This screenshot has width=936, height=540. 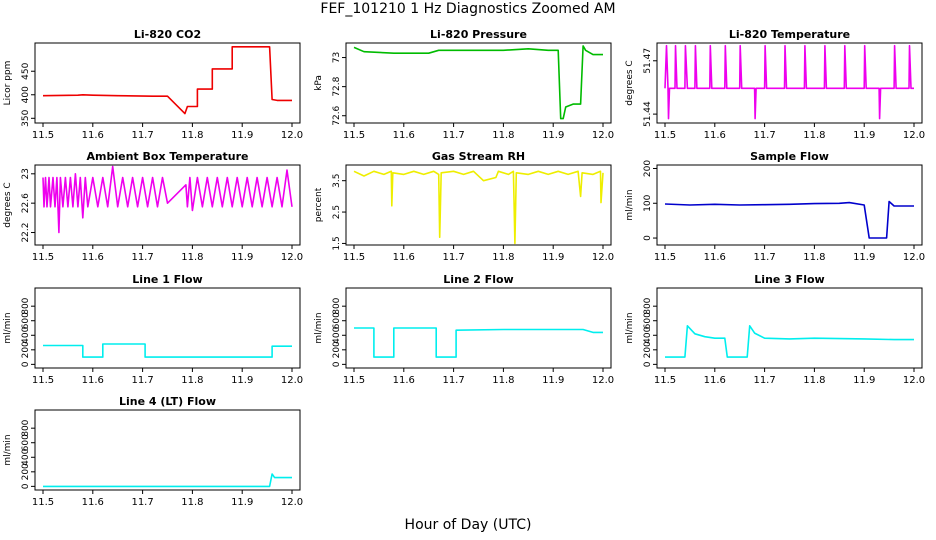 What do you see at coordinates (789, 279) in the screenshot?
I see `panel-title: Line 3 Flow` at bounding box center [789, 279].